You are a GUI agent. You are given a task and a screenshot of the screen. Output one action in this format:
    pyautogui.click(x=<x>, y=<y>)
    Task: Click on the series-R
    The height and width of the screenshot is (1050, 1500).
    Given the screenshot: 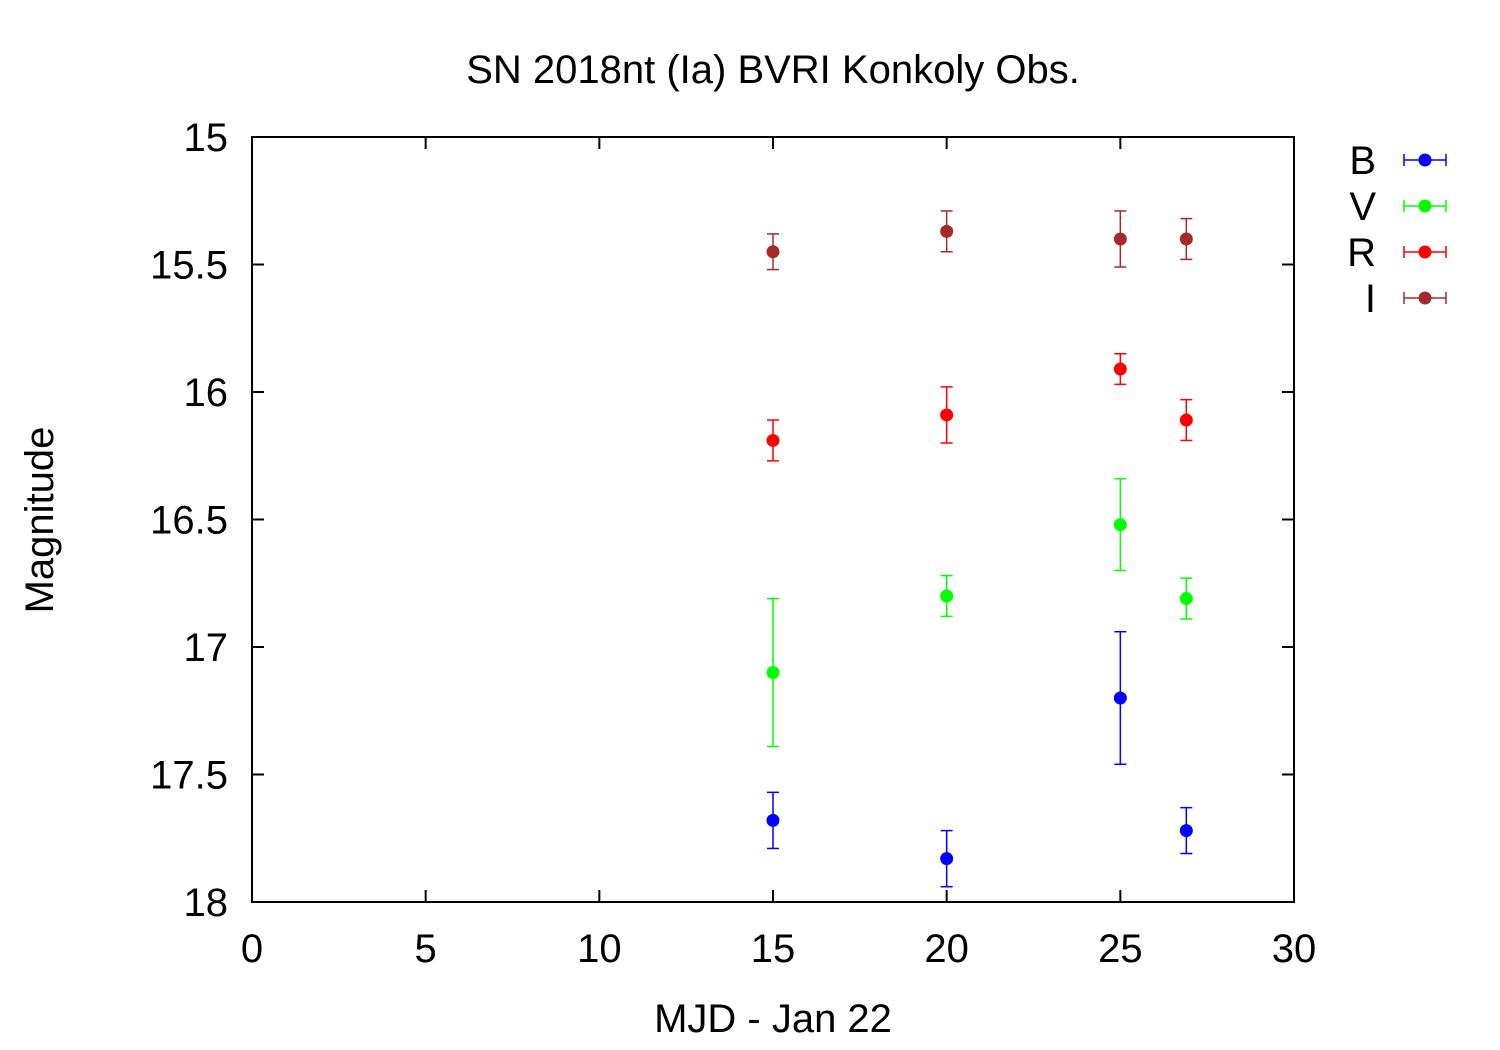 What is the action you would take?
    pyautogui.click(x=979, y=407)
    